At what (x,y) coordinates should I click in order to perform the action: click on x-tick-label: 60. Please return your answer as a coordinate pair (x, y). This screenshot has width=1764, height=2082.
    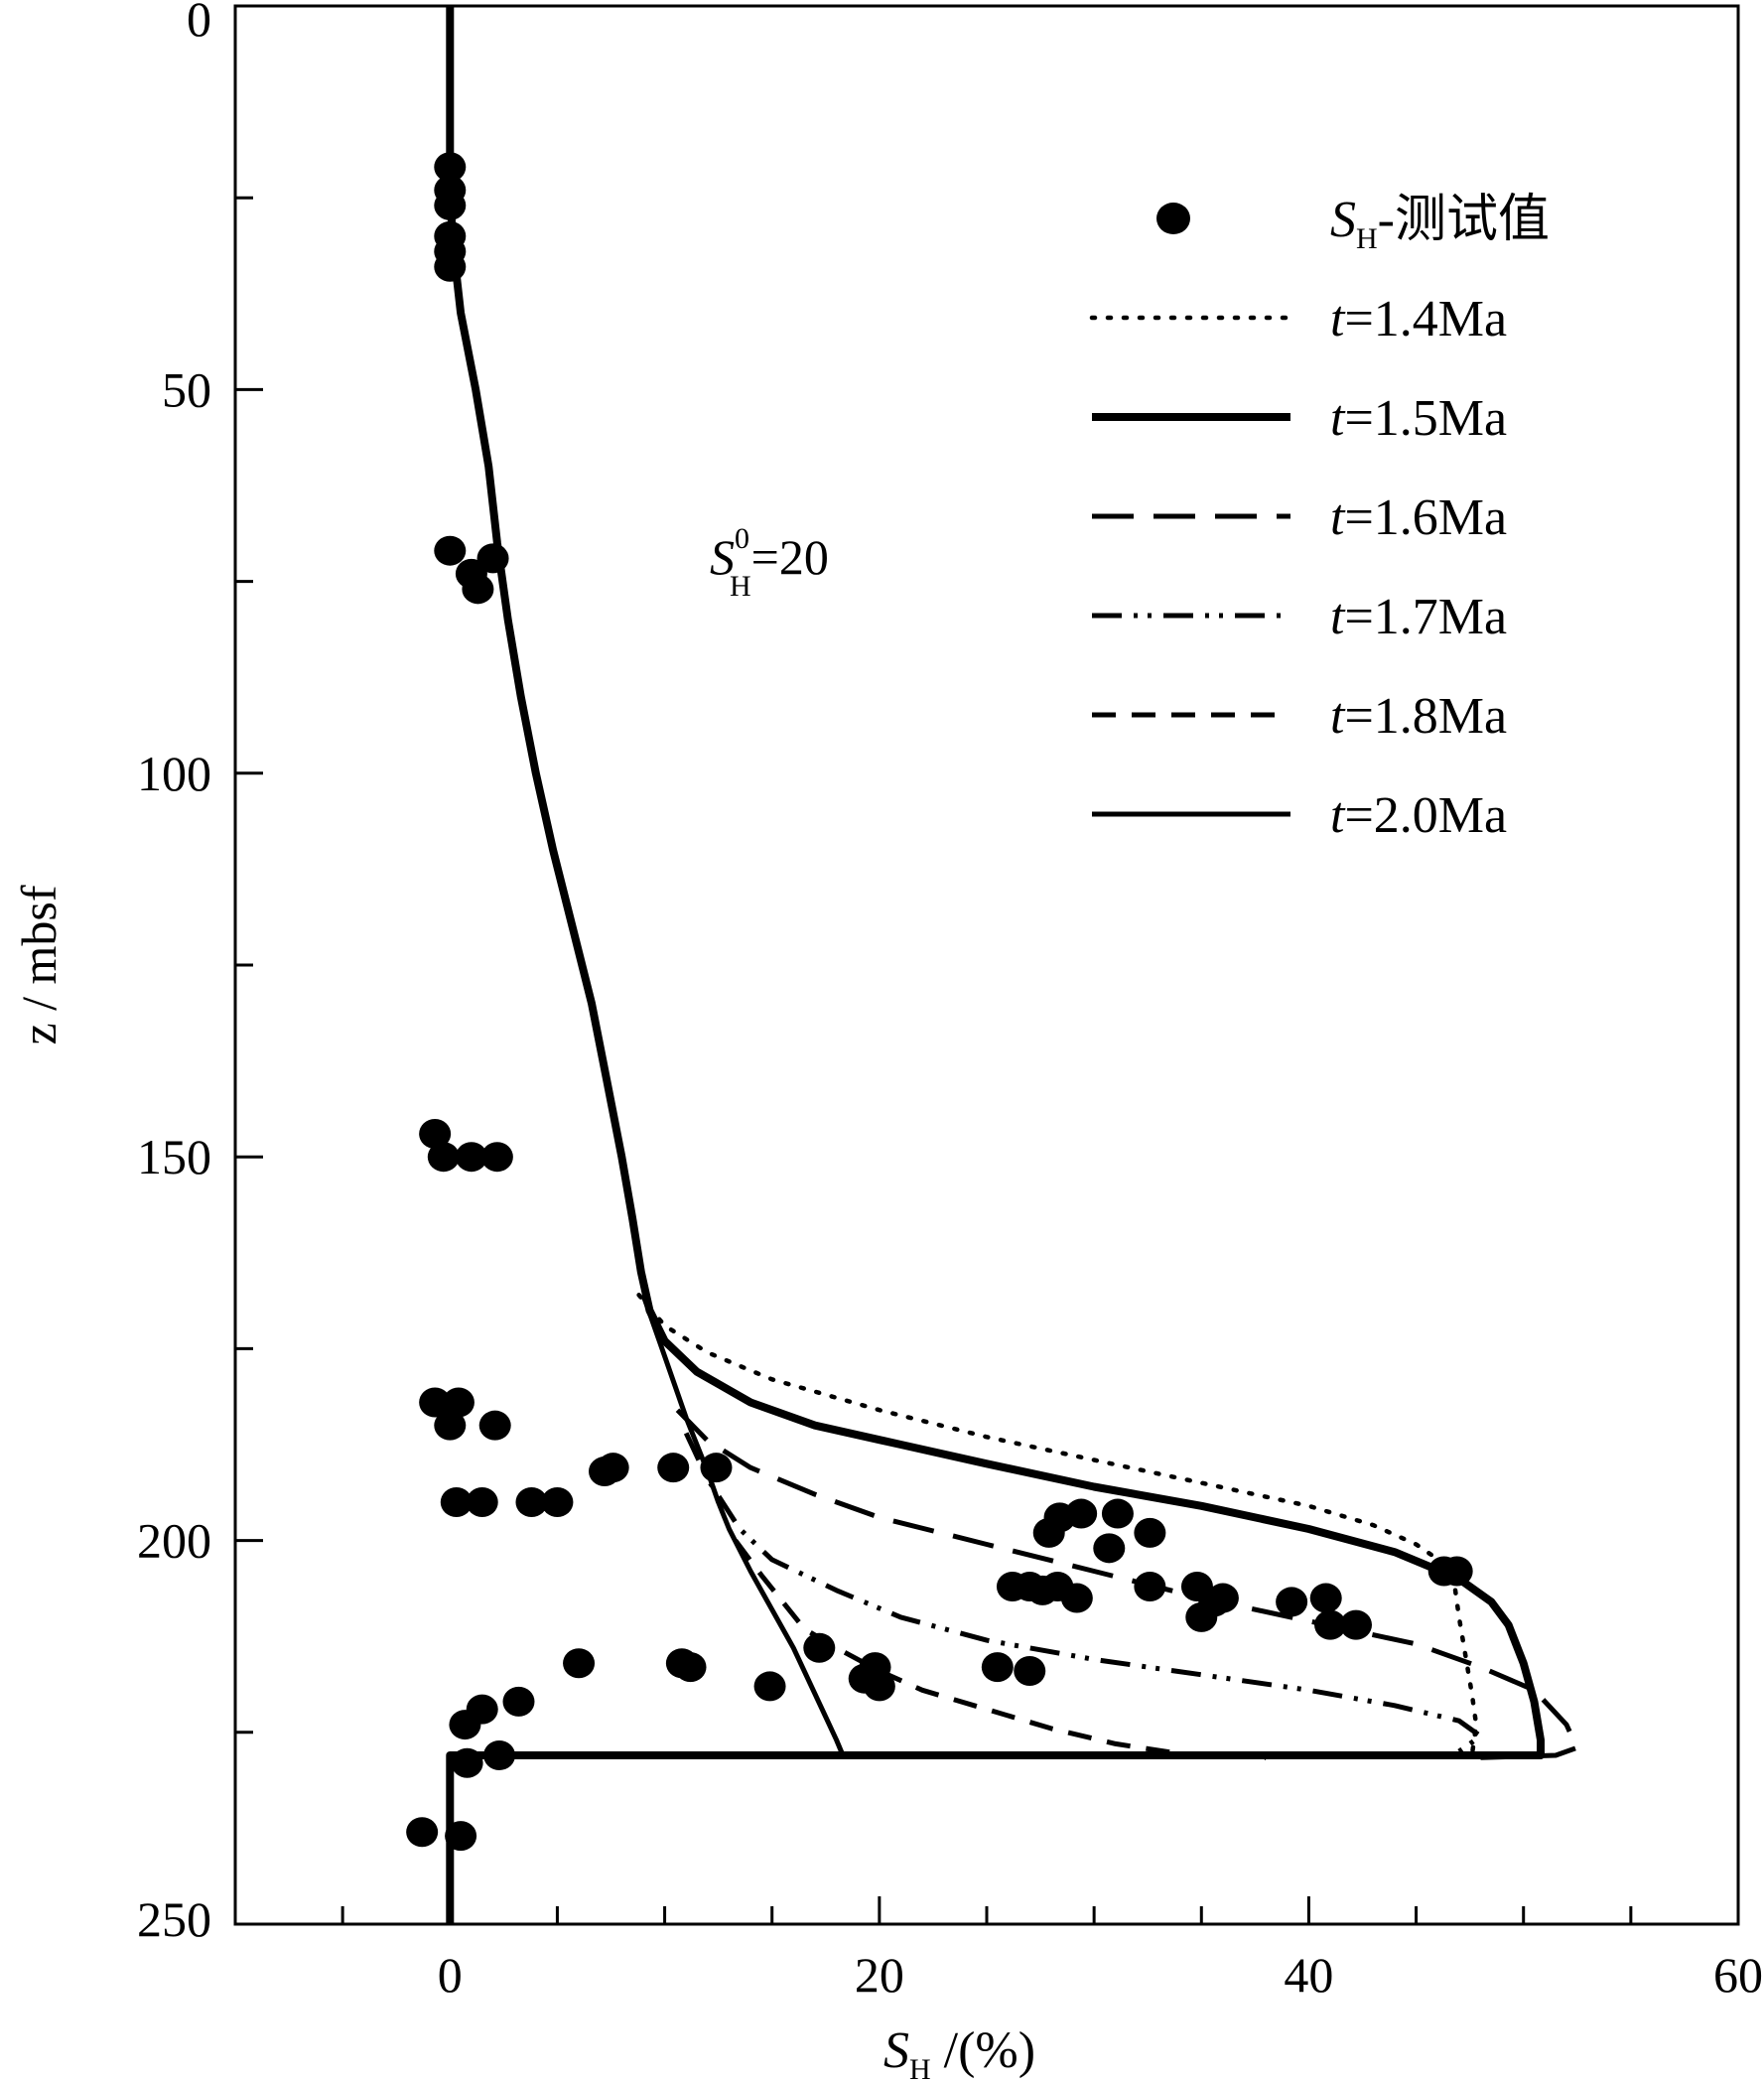
    Looking at the image, I should click on (1738, 1975).